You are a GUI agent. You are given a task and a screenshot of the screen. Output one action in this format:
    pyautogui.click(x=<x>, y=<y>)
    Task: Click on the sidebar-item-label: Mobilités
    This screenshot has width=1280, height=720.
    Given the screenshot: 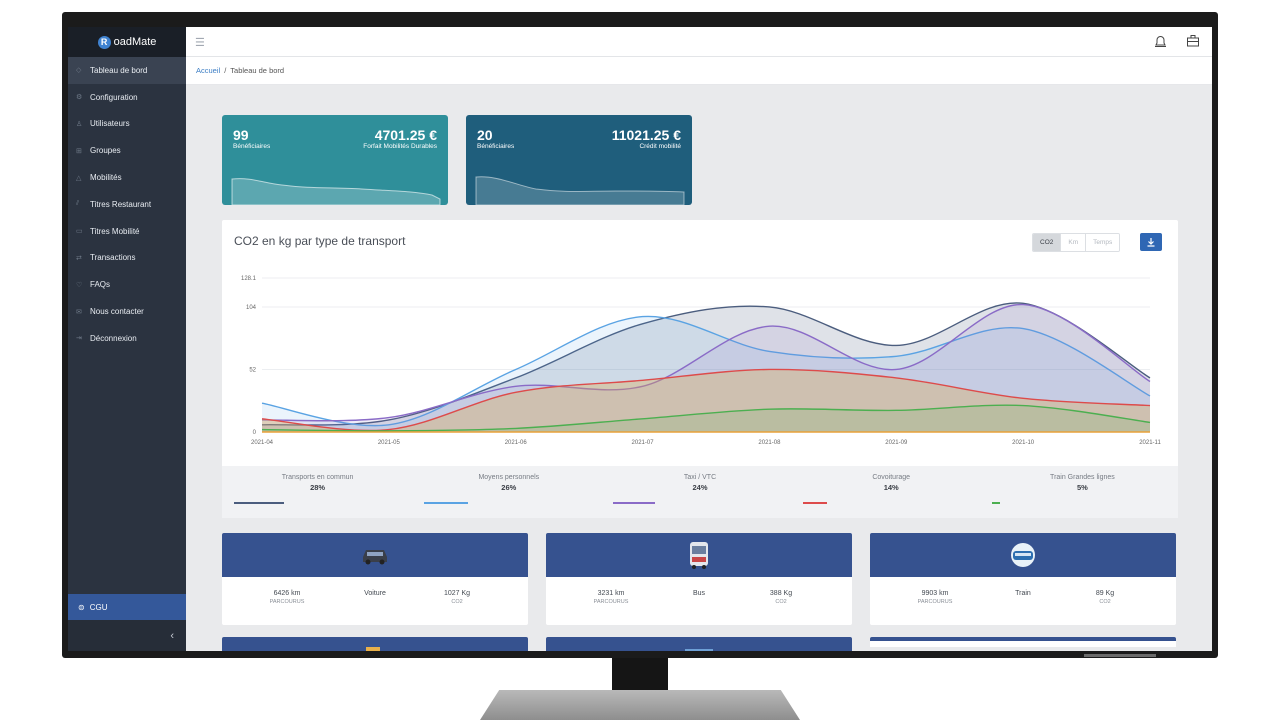 What is the action you would take?
    pyautogui.click(x=106, y=178)
    